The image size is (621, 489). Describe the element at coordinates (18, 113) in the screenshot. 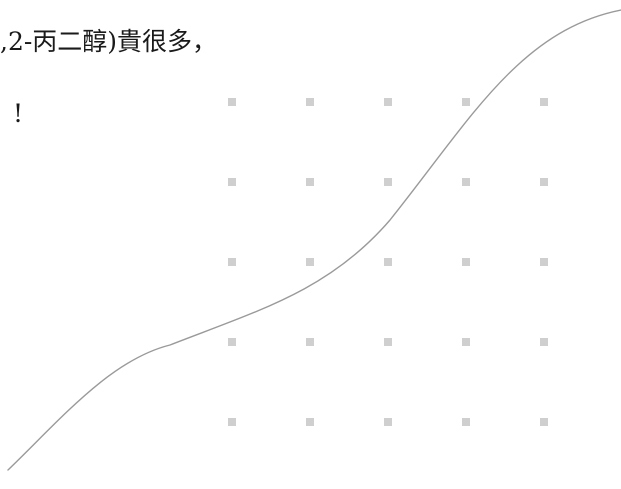

I see `body-text-line-2: !` at that location.